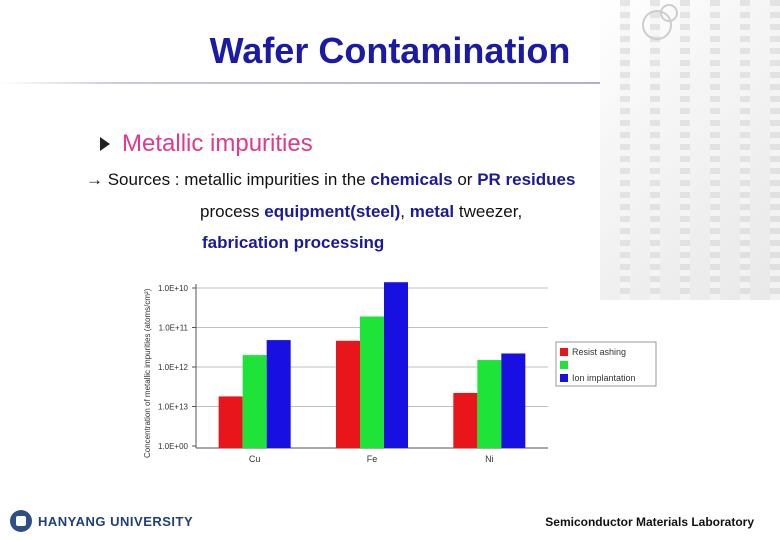 This screenshot has width=780, height=540. Describe the element at coordinates (411, 179) in the screenshot. I see `chemicals-text: chemicals` at that location.